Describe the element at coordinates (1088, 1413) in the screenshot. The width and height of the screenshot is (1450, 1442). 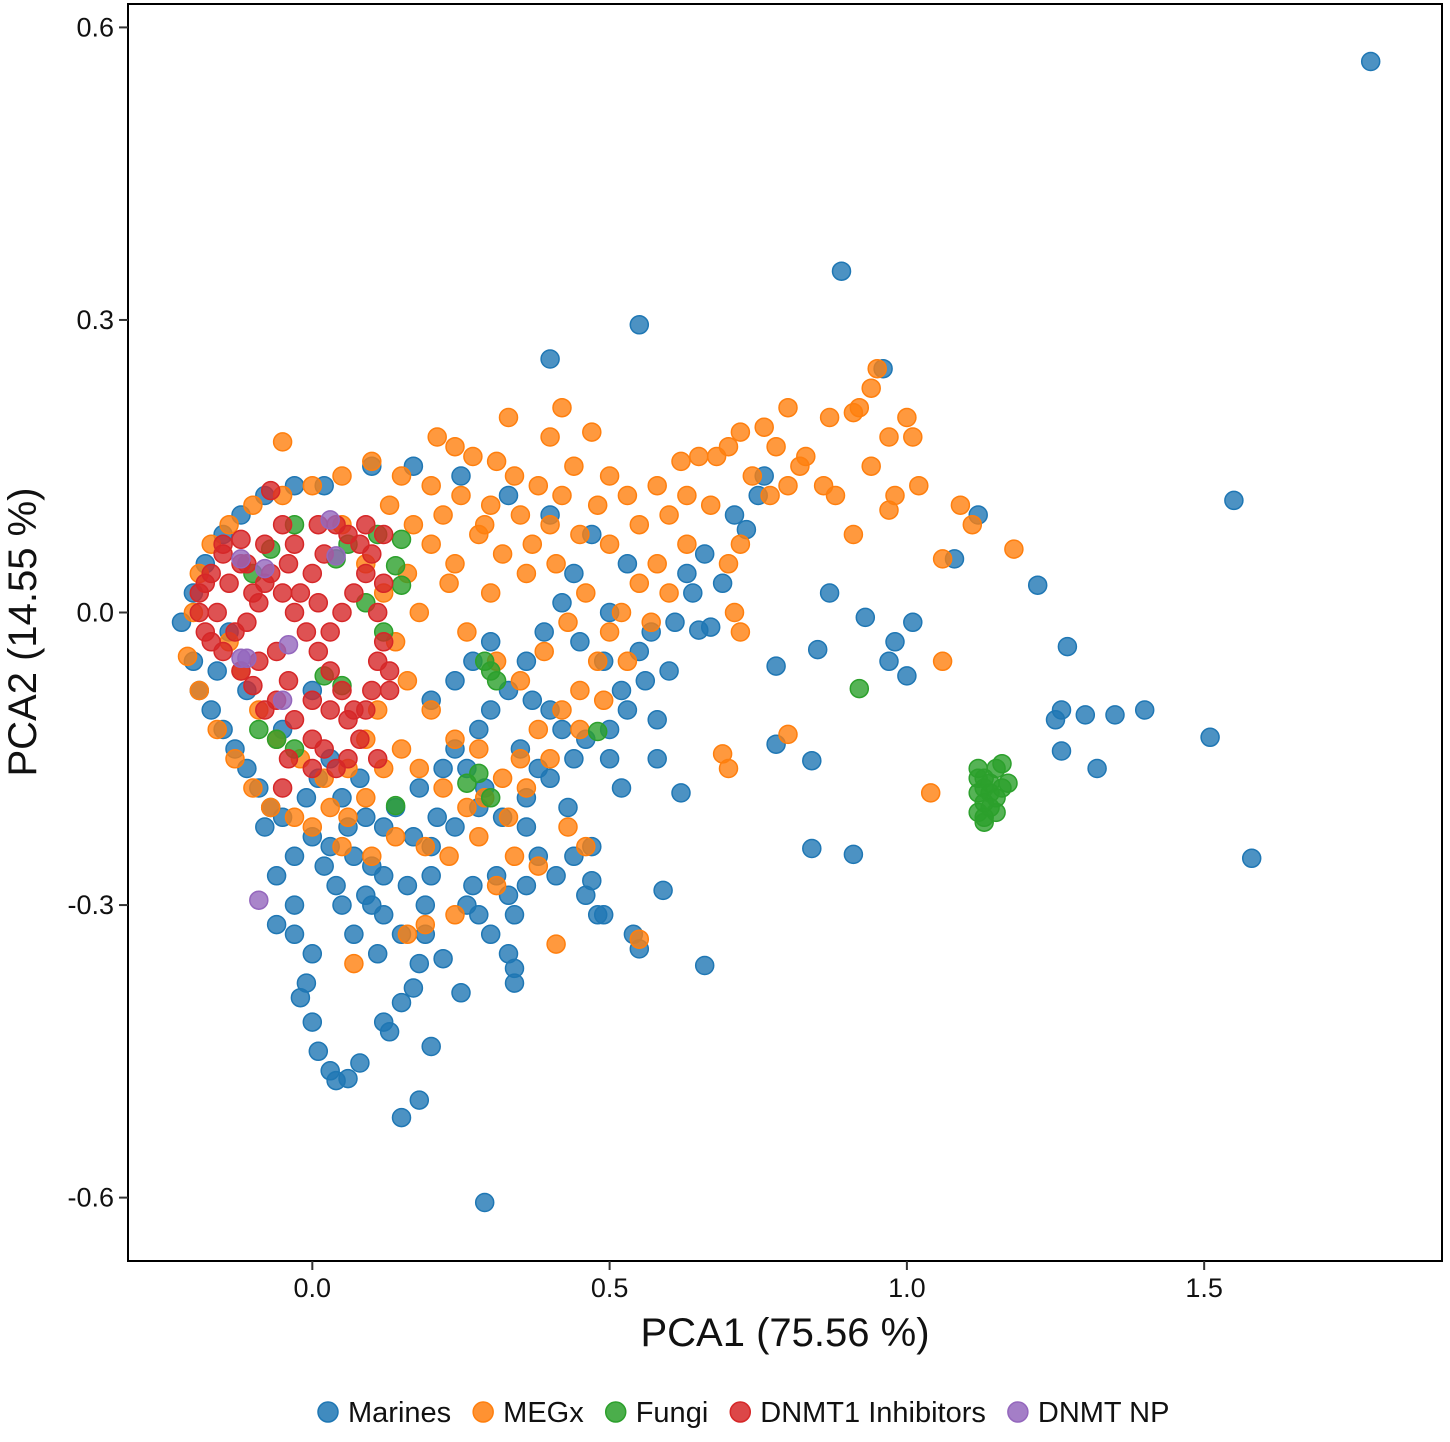
I see `legend-item: DNMT NP` at that location.